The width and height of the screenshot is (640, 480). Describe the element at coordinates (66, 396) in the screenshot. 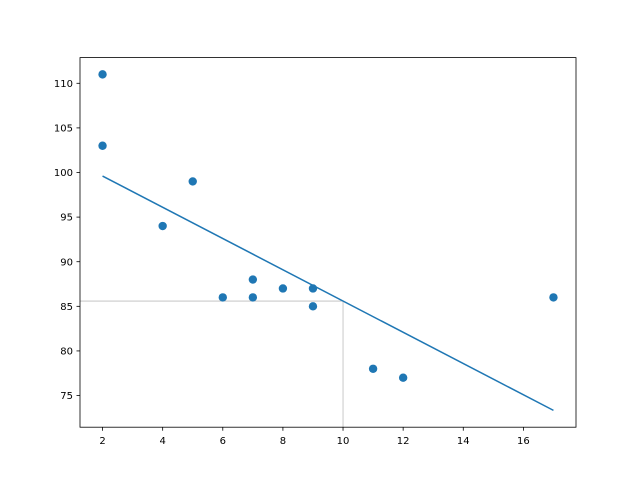

I see `y-tick-label: 75` at that location.